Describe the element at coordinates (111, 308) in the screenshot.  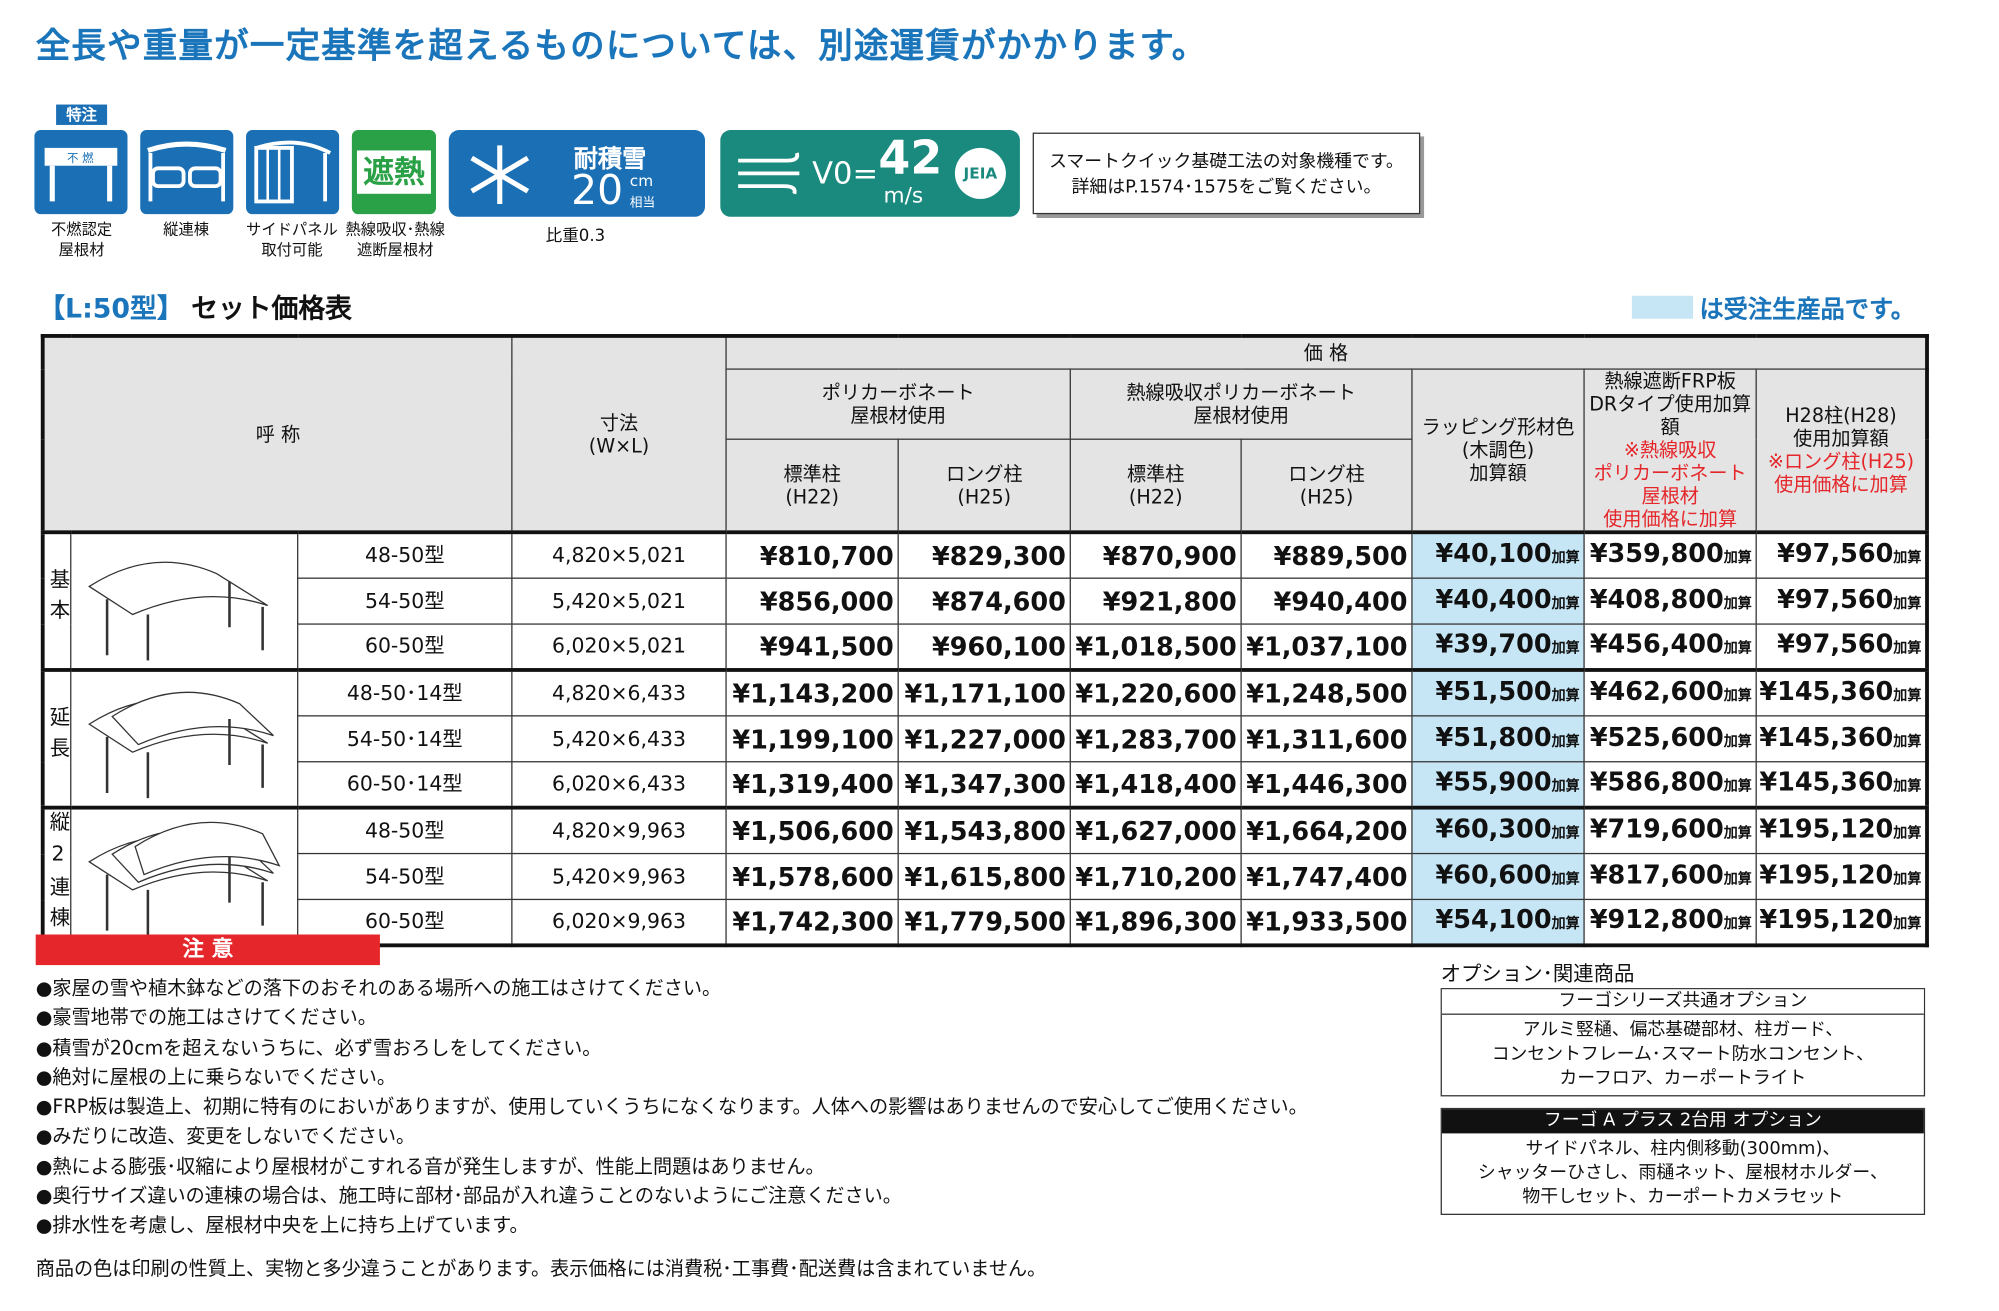
I see `section-bracket: 【L:50型】` at that location.